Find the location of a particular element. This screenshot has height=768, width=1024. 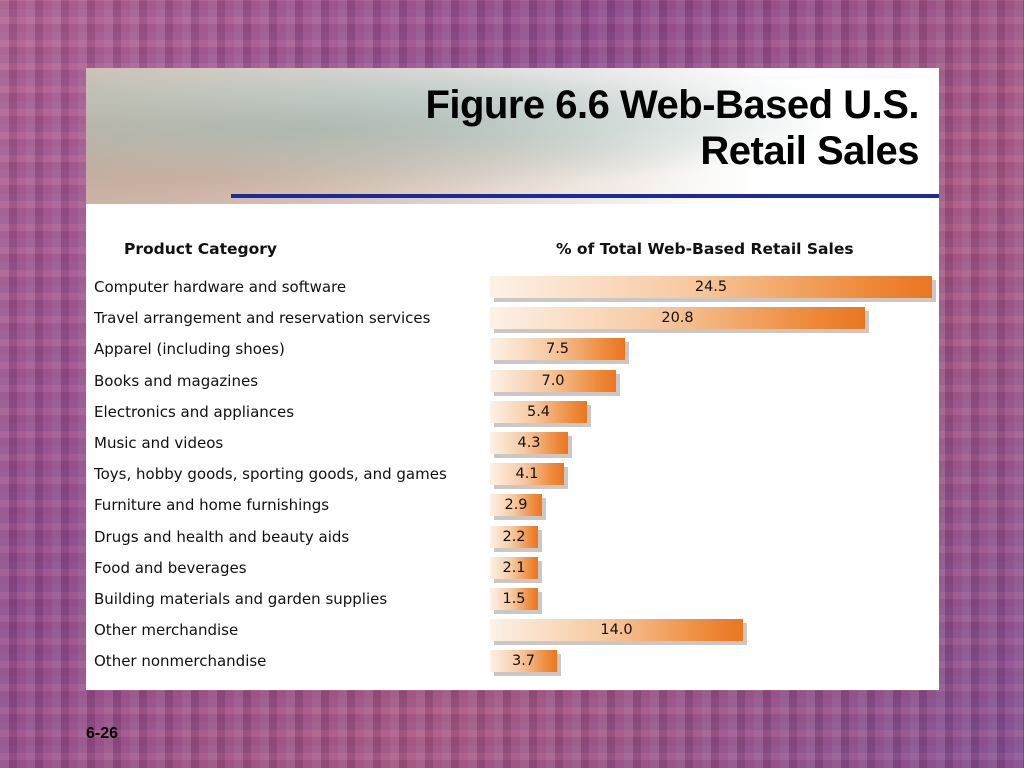

bar-value-label: 2.1 is located at coordinates (514, 568).